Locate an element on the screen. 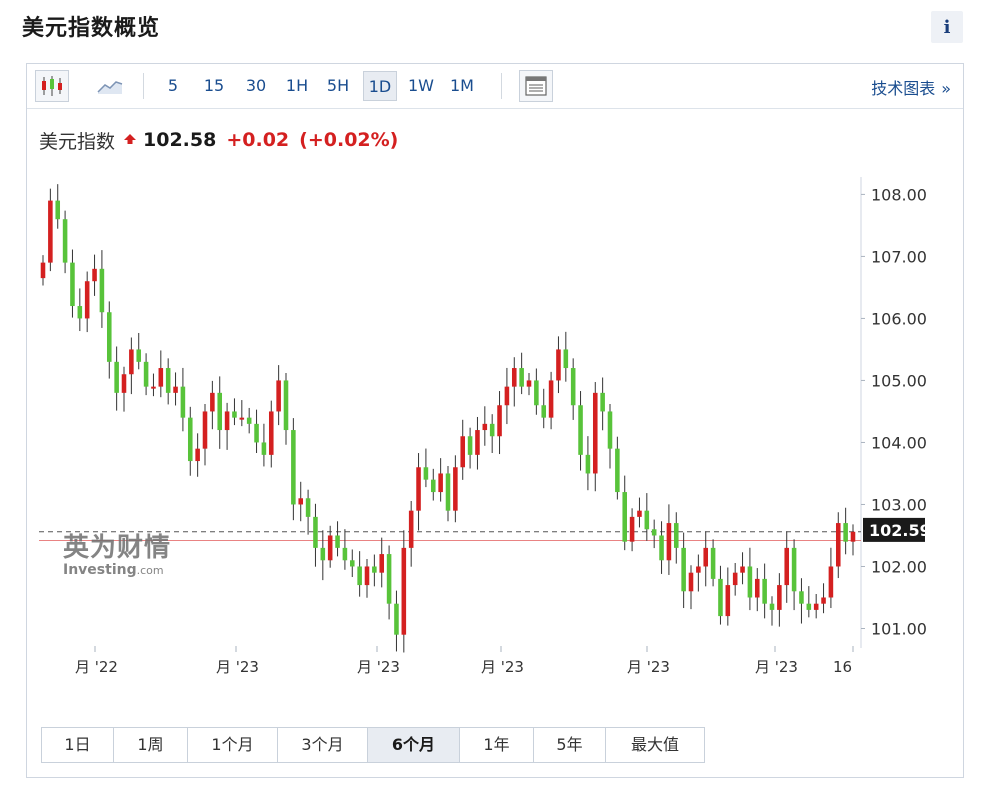 The width and height of the screenshot is (1000, 792). interval-1h: 1H is located at coordinates (297, 85).